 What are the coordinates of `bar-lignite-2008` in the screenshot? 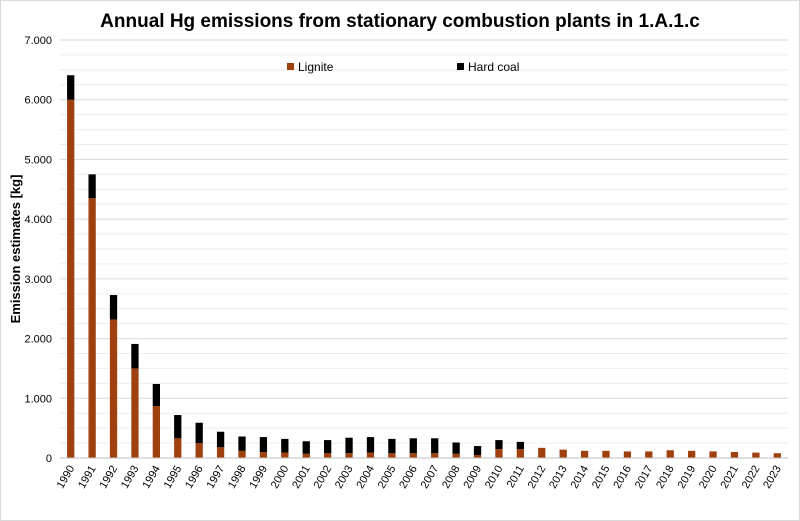 It's located at (456, 455).